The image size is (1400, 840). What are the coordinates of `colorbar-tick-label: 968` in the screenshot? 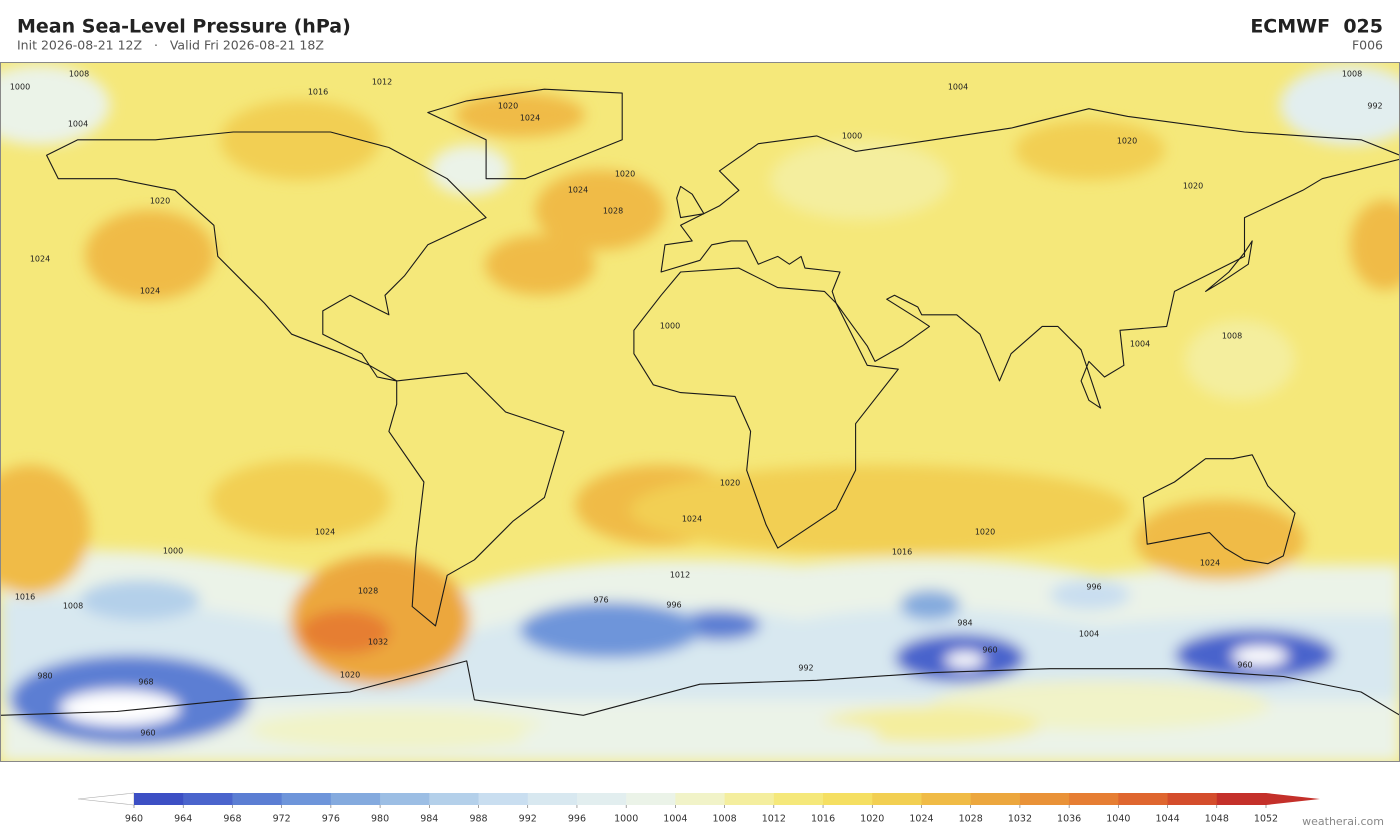 It's located at (232, 819).